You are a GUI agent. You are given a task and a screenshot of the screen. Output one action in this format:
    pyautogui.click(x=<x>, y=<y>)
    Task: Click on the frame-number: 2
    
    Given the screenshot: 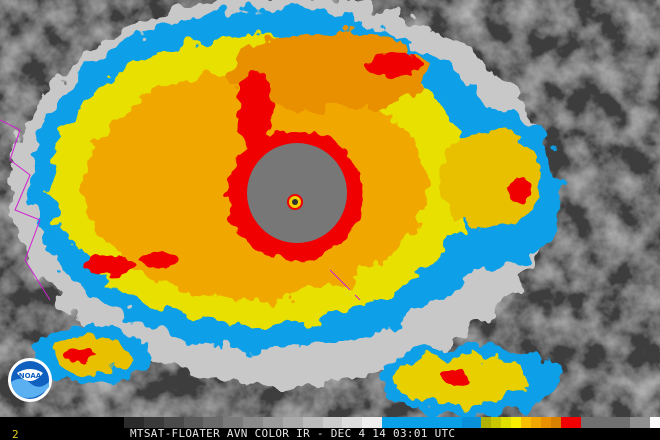 What is the action you would take?
    pyautogui.click(x=15, y=434)
    